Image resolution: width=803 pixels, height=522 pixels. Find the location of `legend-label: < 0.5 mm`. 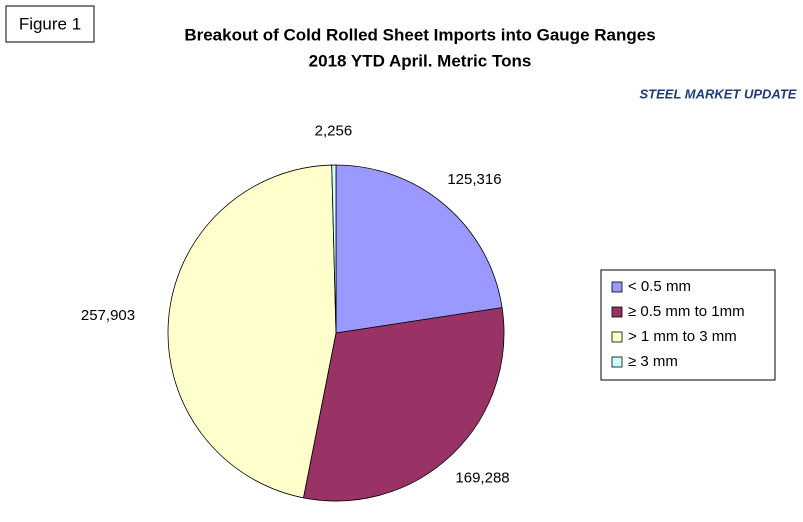

legend-label: < 0.5 mm is located at coordinates (659, 286).